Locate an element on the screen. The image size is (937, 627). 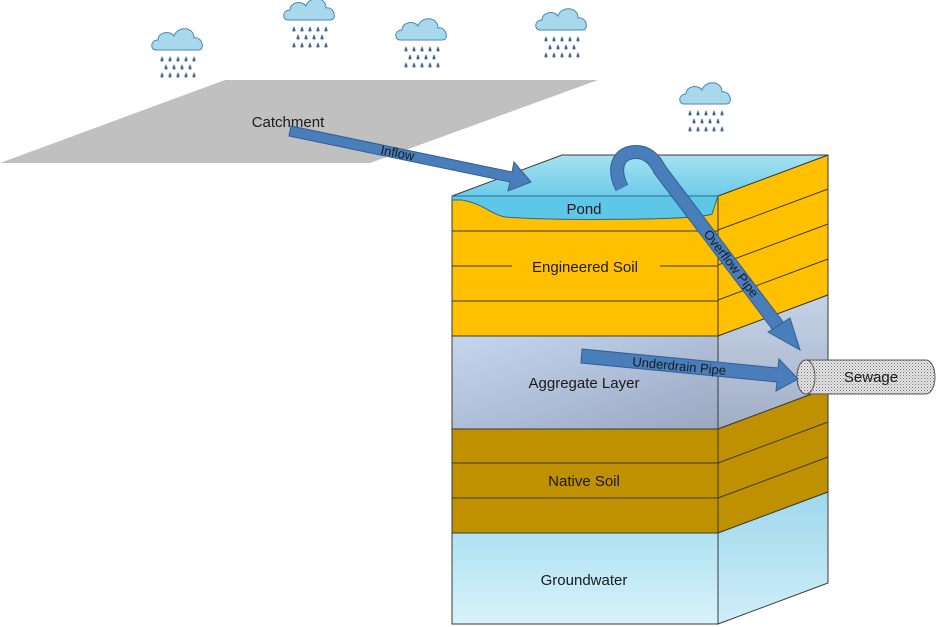
sewage-label: Sewage is located at coordinates (871, 377).